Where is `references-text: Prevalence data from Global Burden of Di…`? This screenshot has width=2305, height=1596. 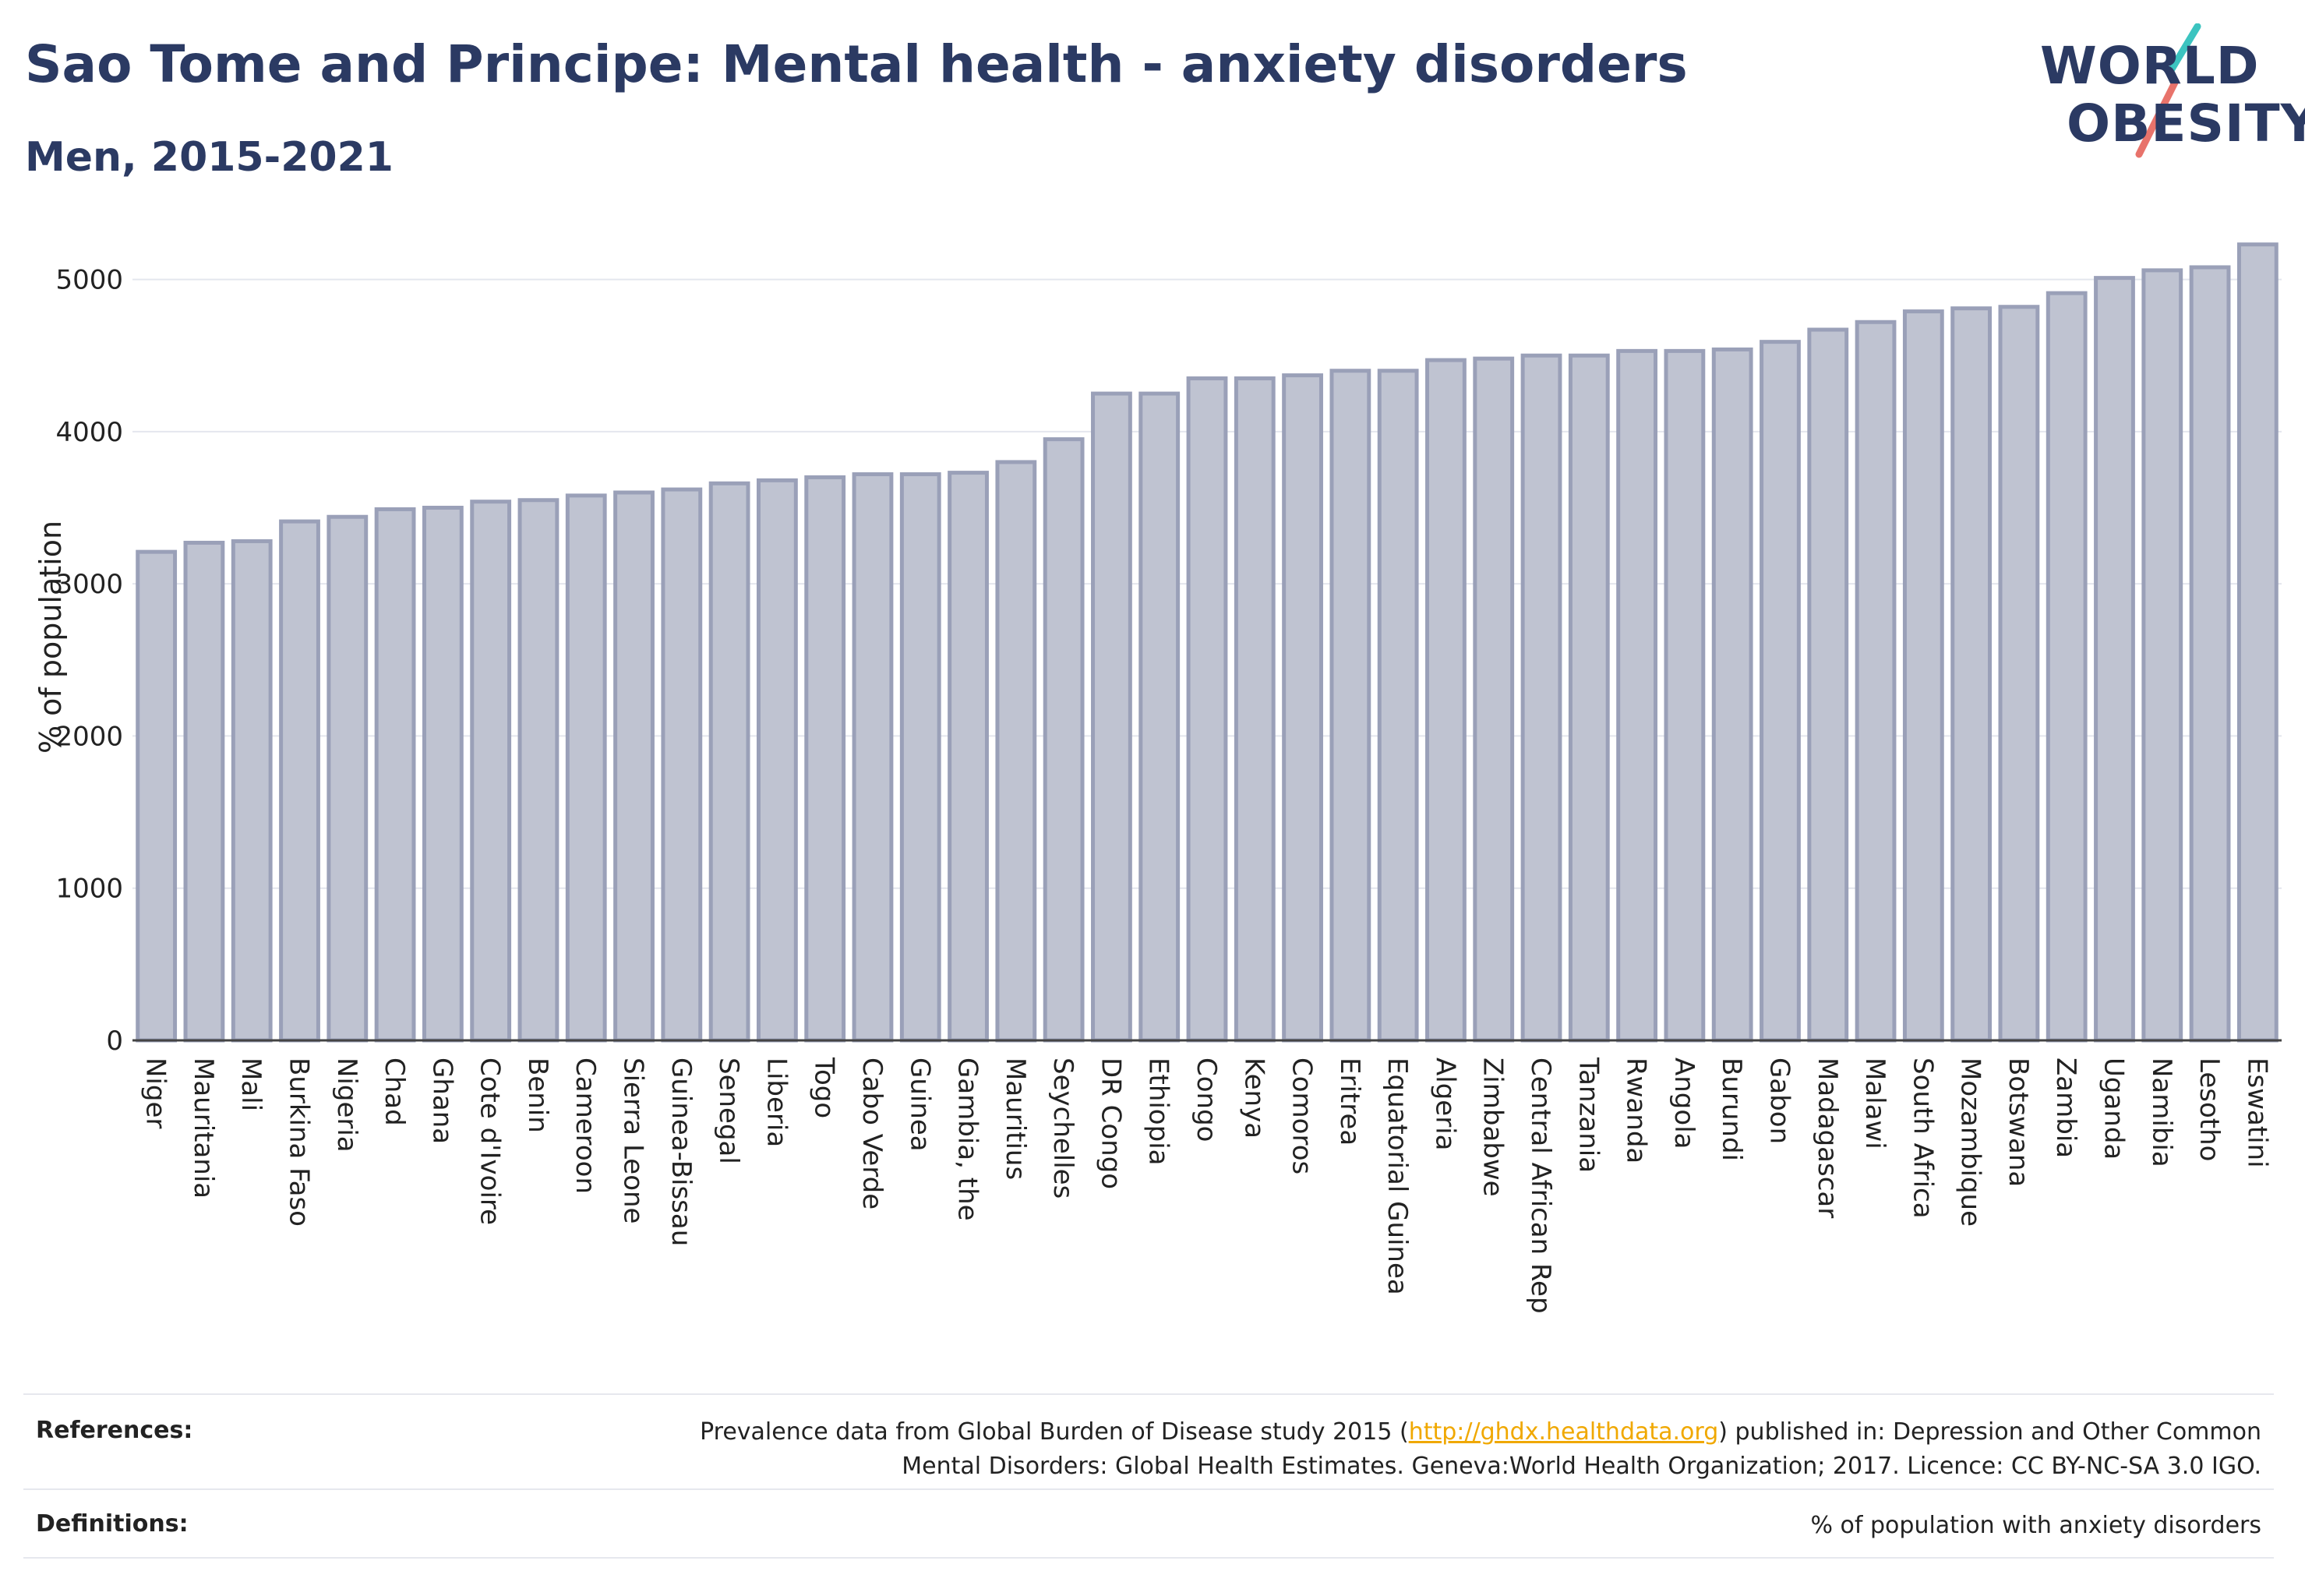
references-text: Prevalence data from Global Burden of Di… is located at coordinates (1480, 1449).